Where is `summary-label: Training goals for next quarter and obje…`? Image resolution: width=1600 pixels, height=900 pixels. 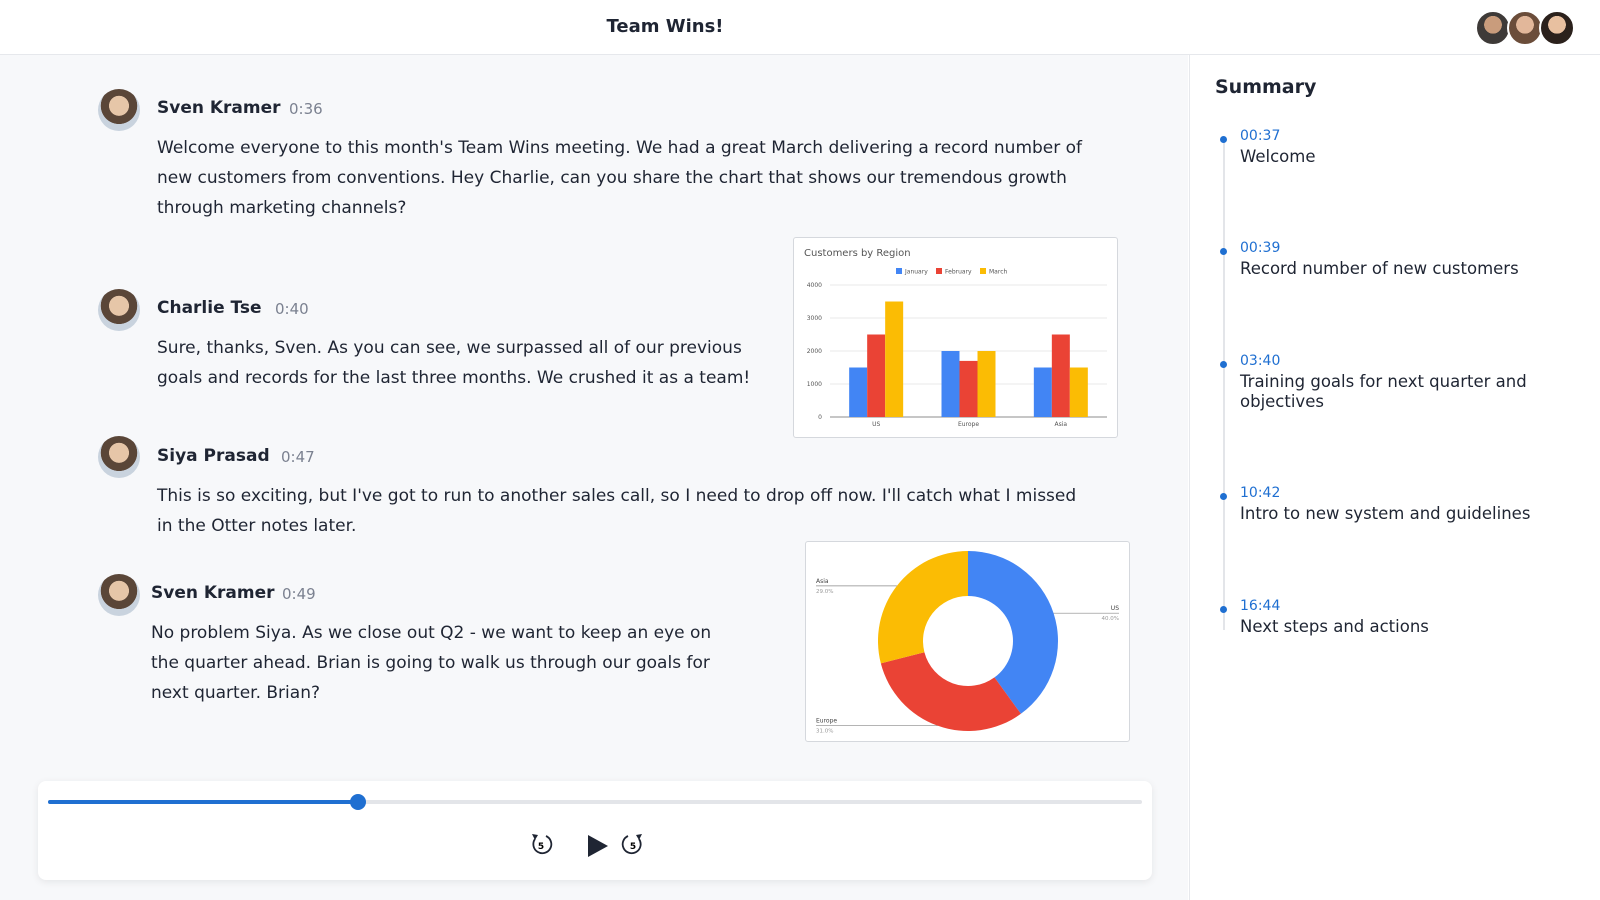 summary-label: Training goals for next quarter and obje… is located at coordinates (1383, 391).